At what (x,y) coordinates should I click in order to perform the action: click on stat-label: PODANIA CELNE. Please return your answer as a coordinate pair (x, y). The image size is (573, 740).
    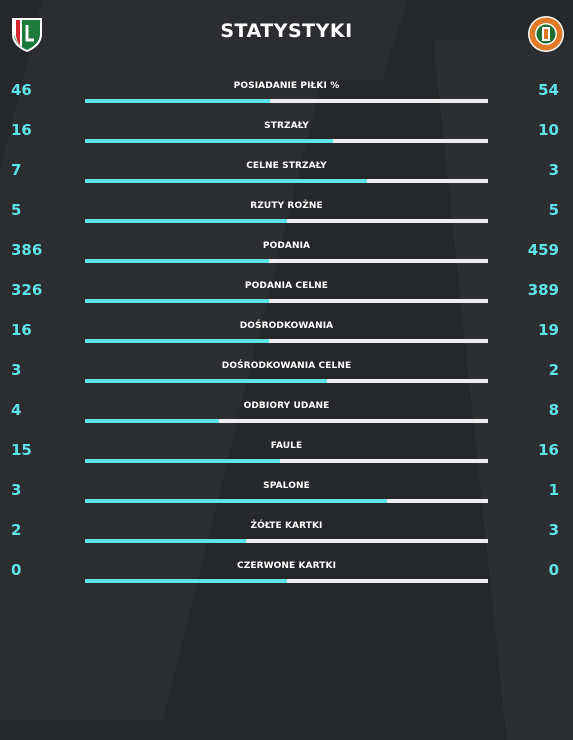
    Looking at the image, I should click on (286, 286).